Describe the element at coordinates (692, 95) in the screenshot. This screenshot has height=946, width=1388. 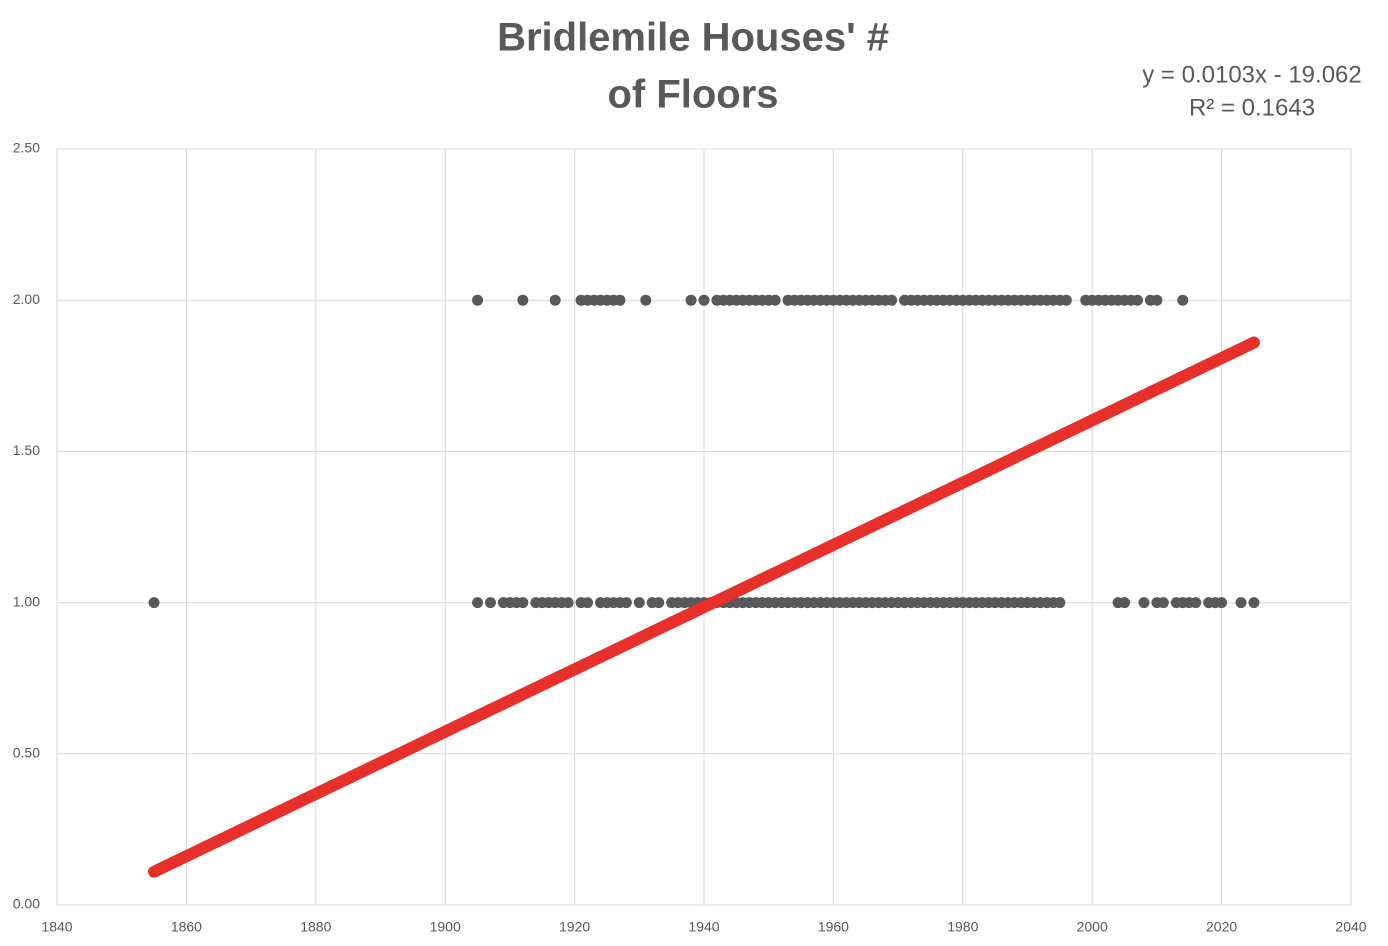
I see `chart-title: of Floors` at that location.